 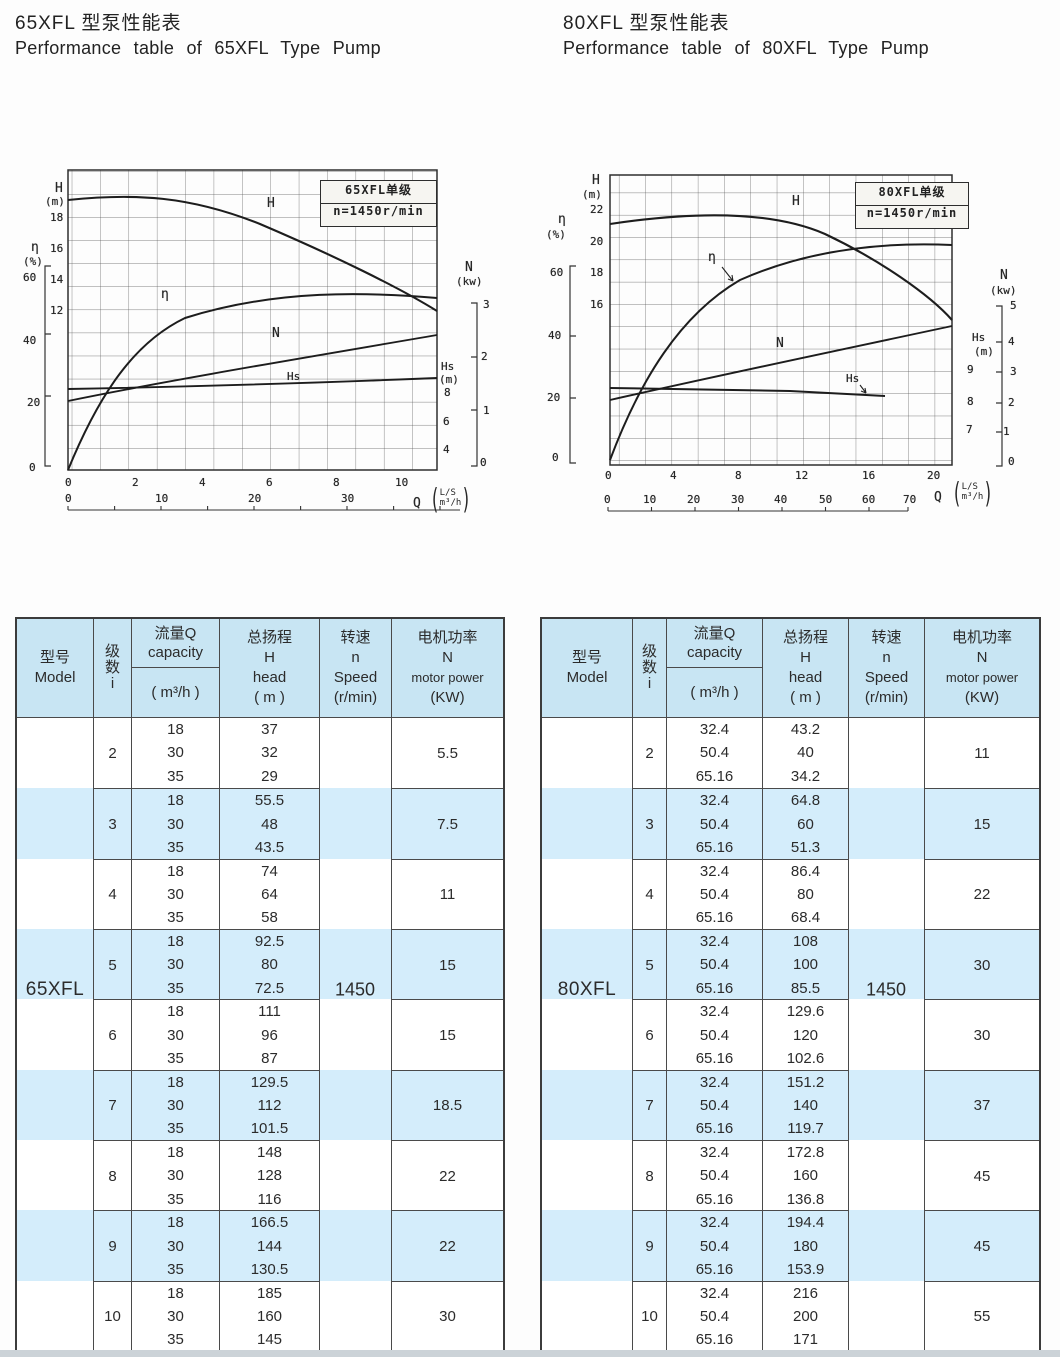 What do you see at coordinates (912, 213) in the screenshot?
I see `chart-speed-note: n=1450r/min` at bounding box center [912, 213].